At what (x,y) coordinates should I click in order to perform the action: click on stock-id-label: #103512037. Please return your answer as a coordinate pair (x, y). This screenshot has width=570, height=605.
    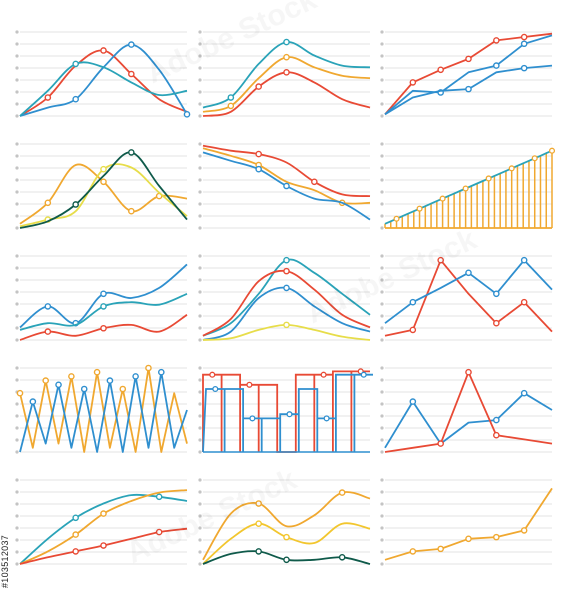
    Looking at the image, I should click on (5, 561).